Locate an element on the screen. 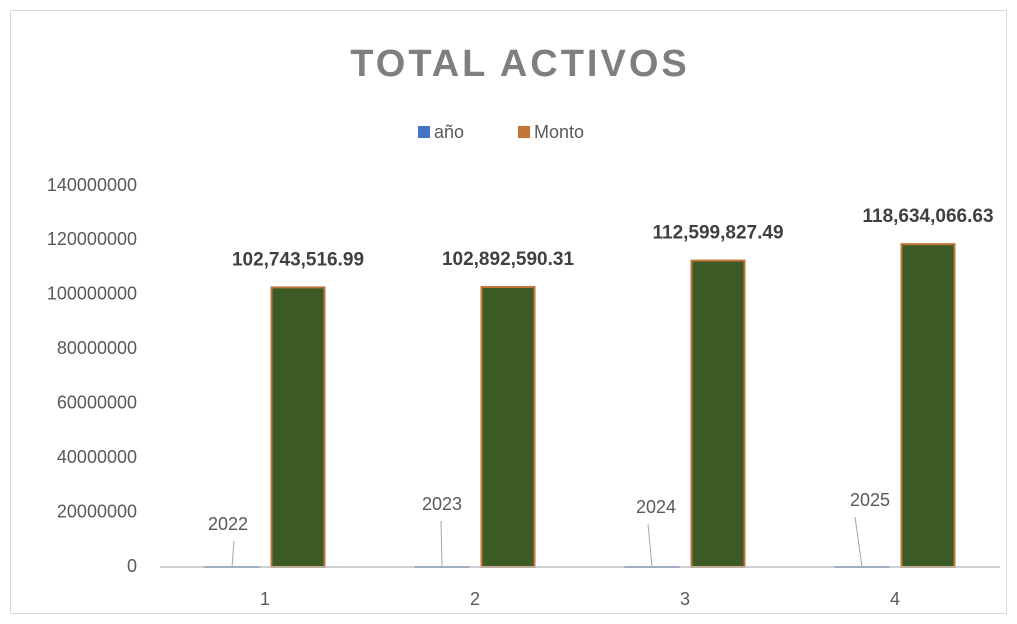  legend-label: año is located at coordinates (449, 132).